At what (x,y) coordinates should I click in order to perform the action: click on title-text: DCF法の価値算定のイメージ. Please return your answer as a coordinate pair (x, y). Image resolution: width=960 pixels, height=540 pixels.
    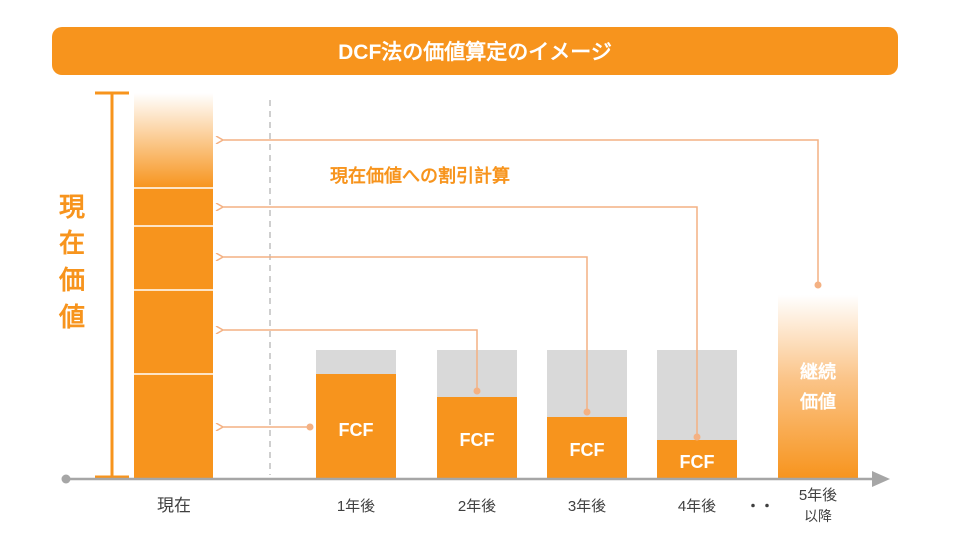
    Looking at the image, I should click on (475, 52).